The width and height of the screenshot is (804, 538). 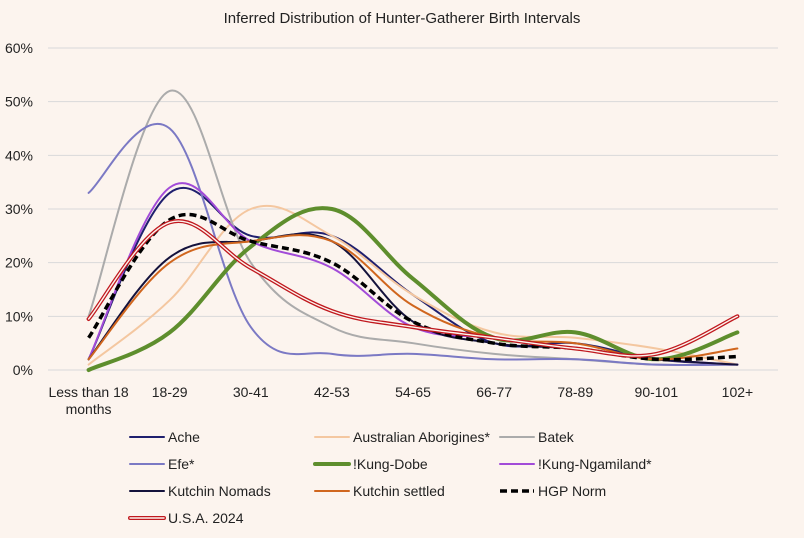 I want to click on legend-label: Australian Aborigines*, so click(x=422, y=437).